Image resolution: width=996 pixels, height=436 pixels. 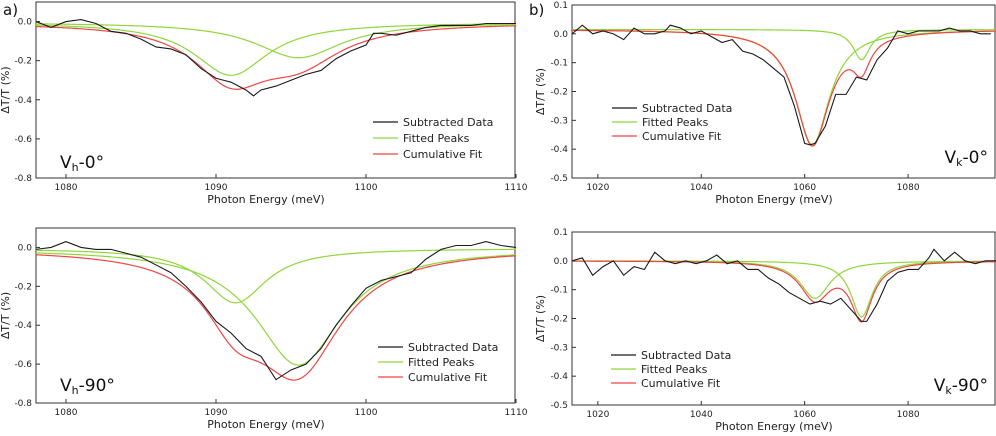 What do you see at coordinates (87, 386) in the screenshot?
I see `panel-annotation: Vh-90°` at bounding box center [87, 386].